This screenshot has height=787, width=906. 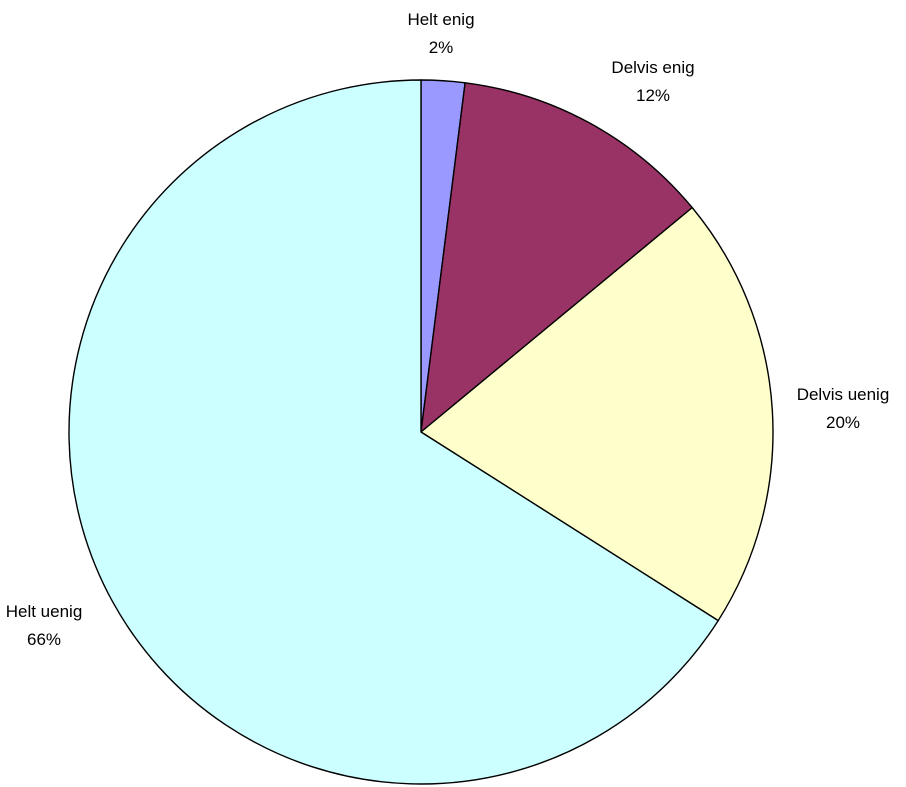 I want to click on pie-slice-delvis-enig, so click(x=556, y=257).